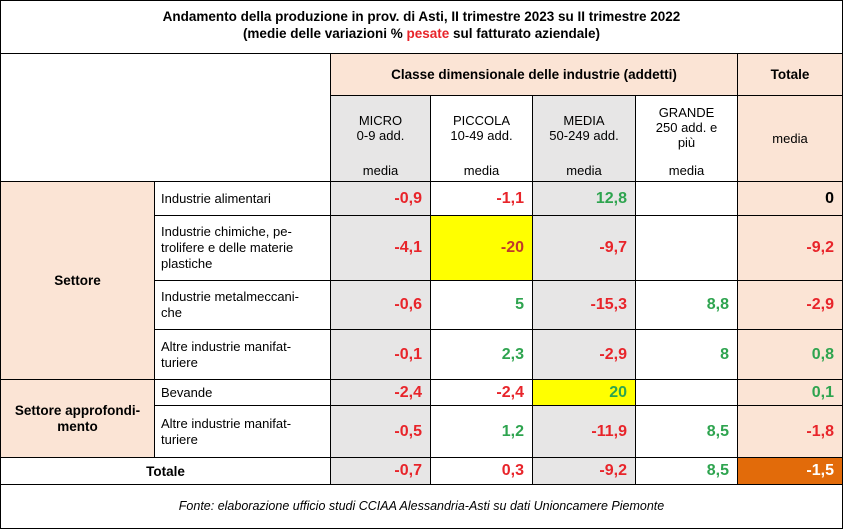  What do you see at coordinates (790, 74) in the screenshot?
I see `total-header: Totale` at bounding box center [790, 74].